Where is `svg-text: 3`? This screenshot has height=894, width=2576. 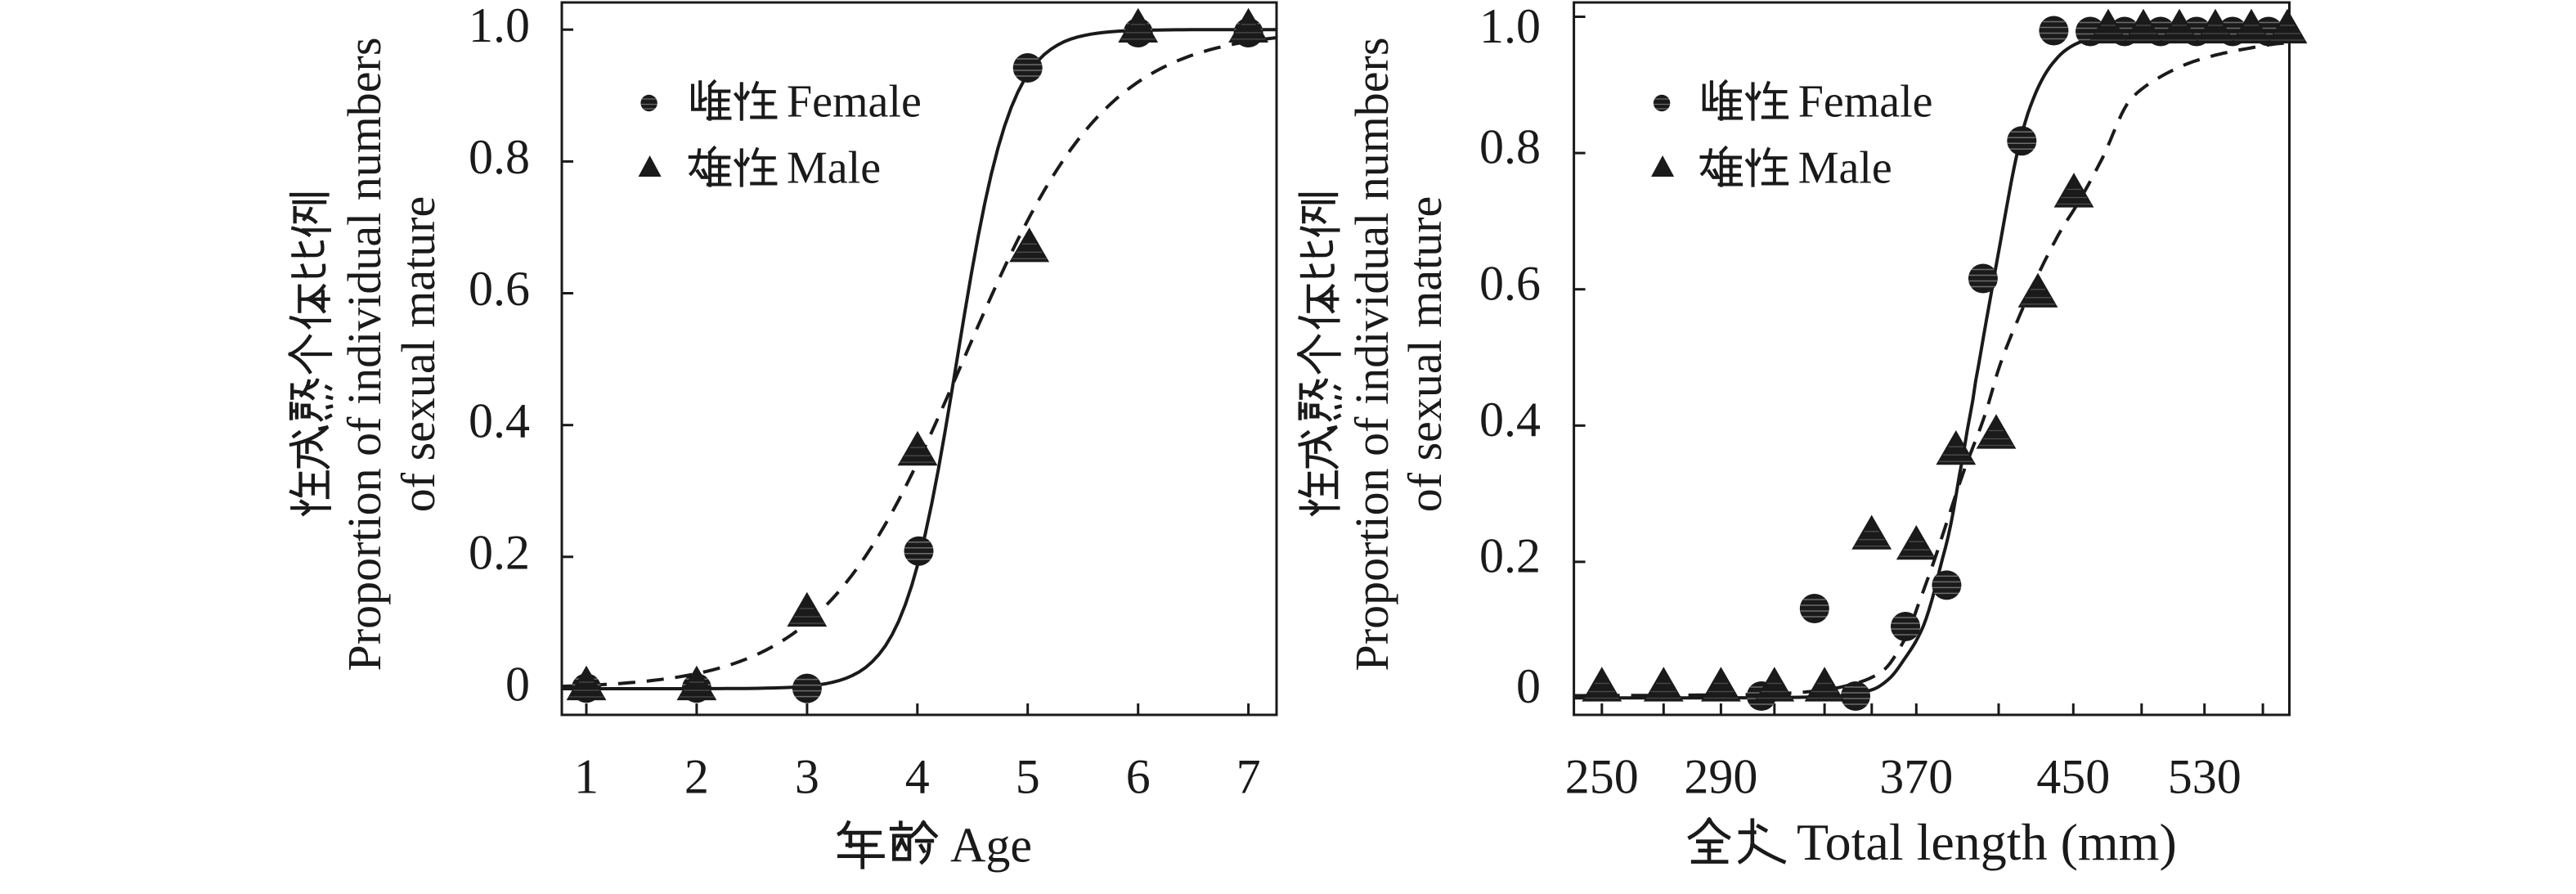
svg-text: 3 is located at coordinates (807, 777).